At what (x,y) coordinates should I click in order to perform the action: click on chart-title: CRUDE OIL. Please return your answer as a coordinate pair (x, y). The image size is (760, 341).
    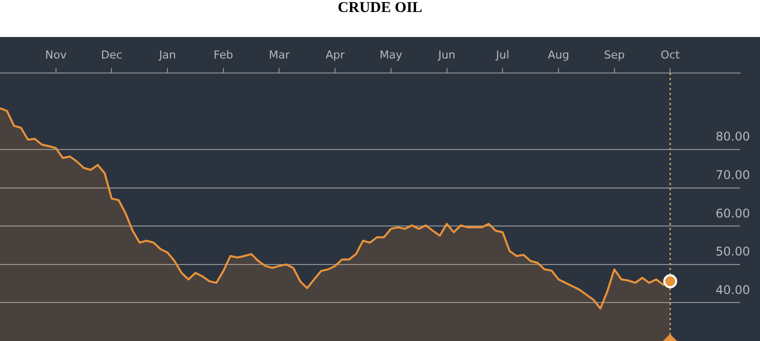
    Looking at the image, I should click on (380, 9).